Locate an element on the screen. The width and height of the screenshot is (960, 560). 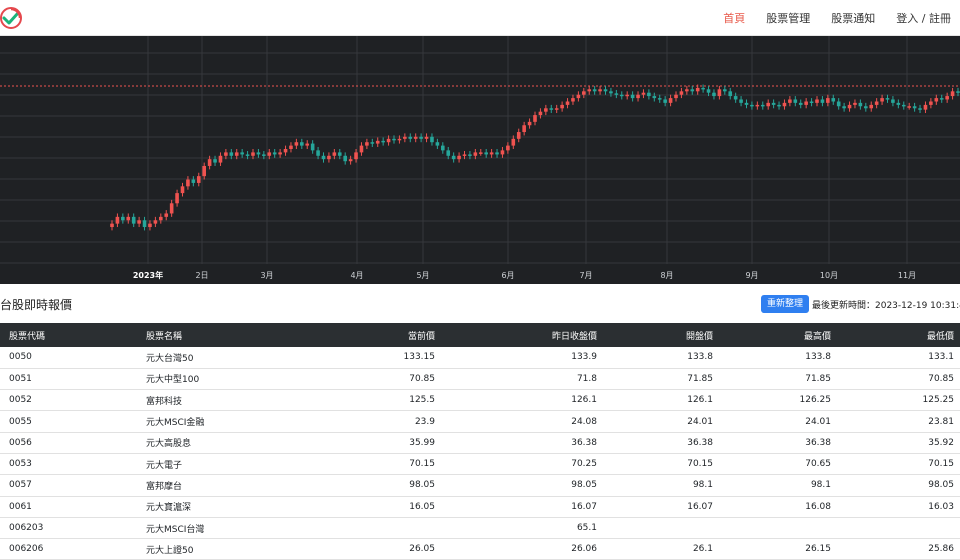
nav-stock-management: 股票管理 is located at coordinates (788, 18).